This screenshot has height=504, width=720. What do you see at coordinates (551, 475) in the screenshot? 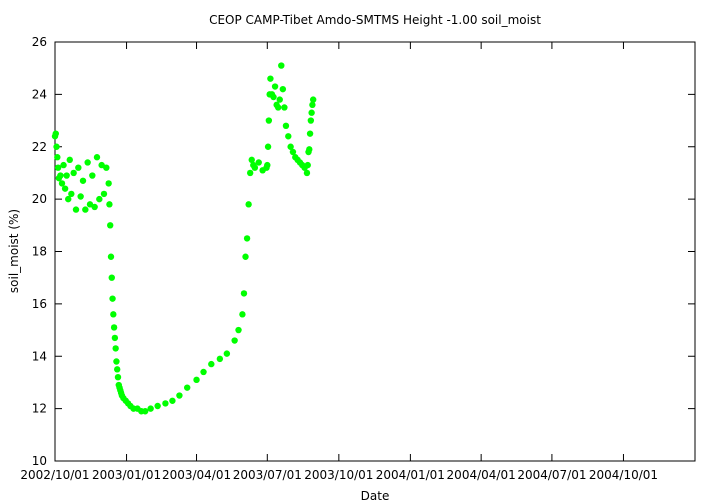
I see `x-tick-label: 2004/07/01` at bounding box center [551, 475].